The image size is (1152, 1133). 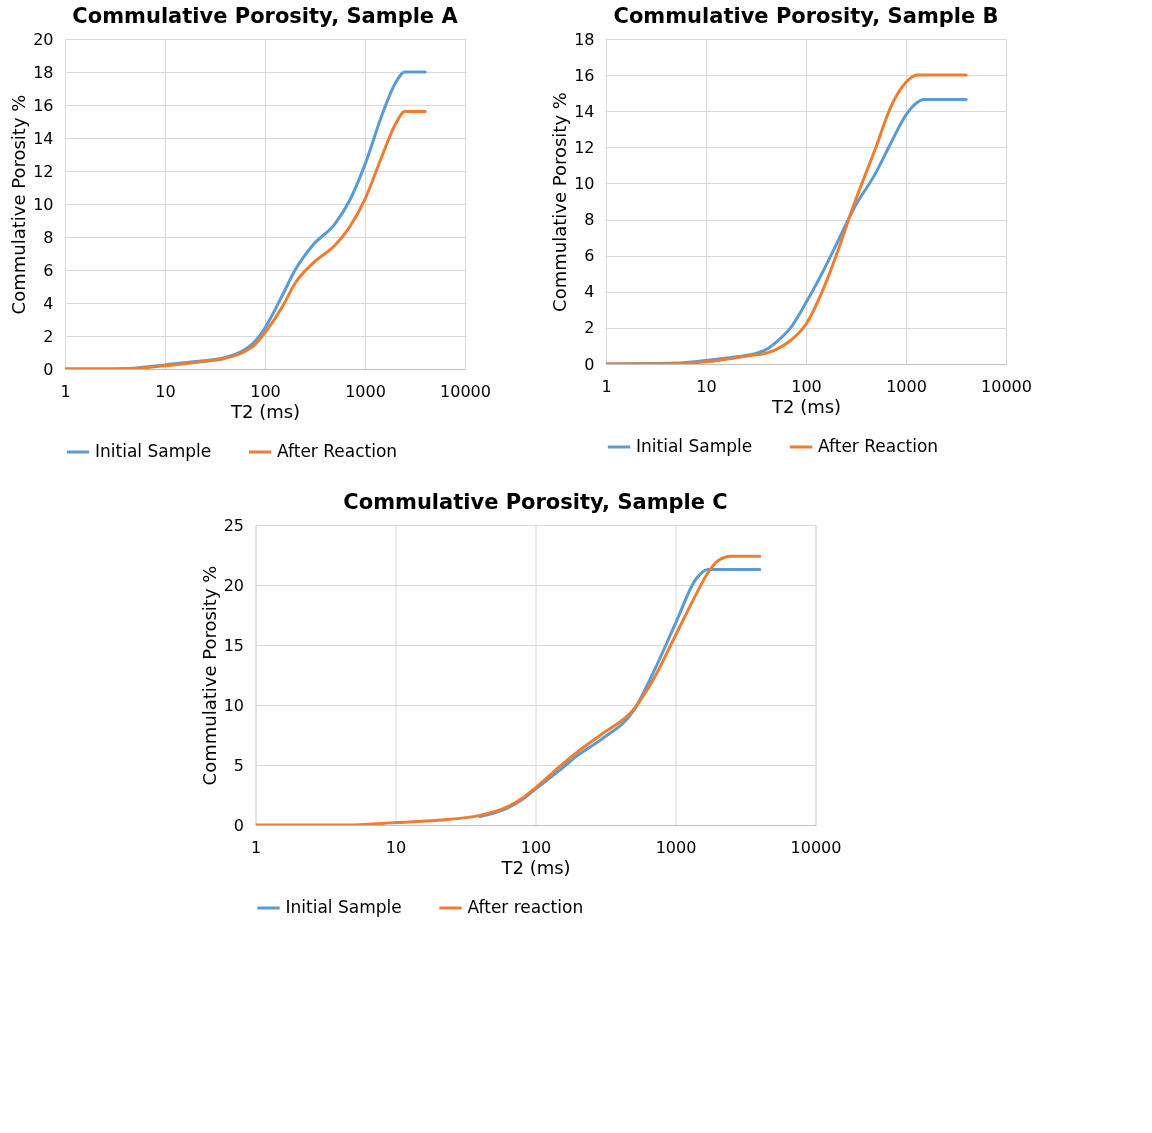 What do you see at coordinates (535, 502) in the screenshot?
I see `chart-title: Commulative Porosity, Sample C` at bounding box center [535, 502].